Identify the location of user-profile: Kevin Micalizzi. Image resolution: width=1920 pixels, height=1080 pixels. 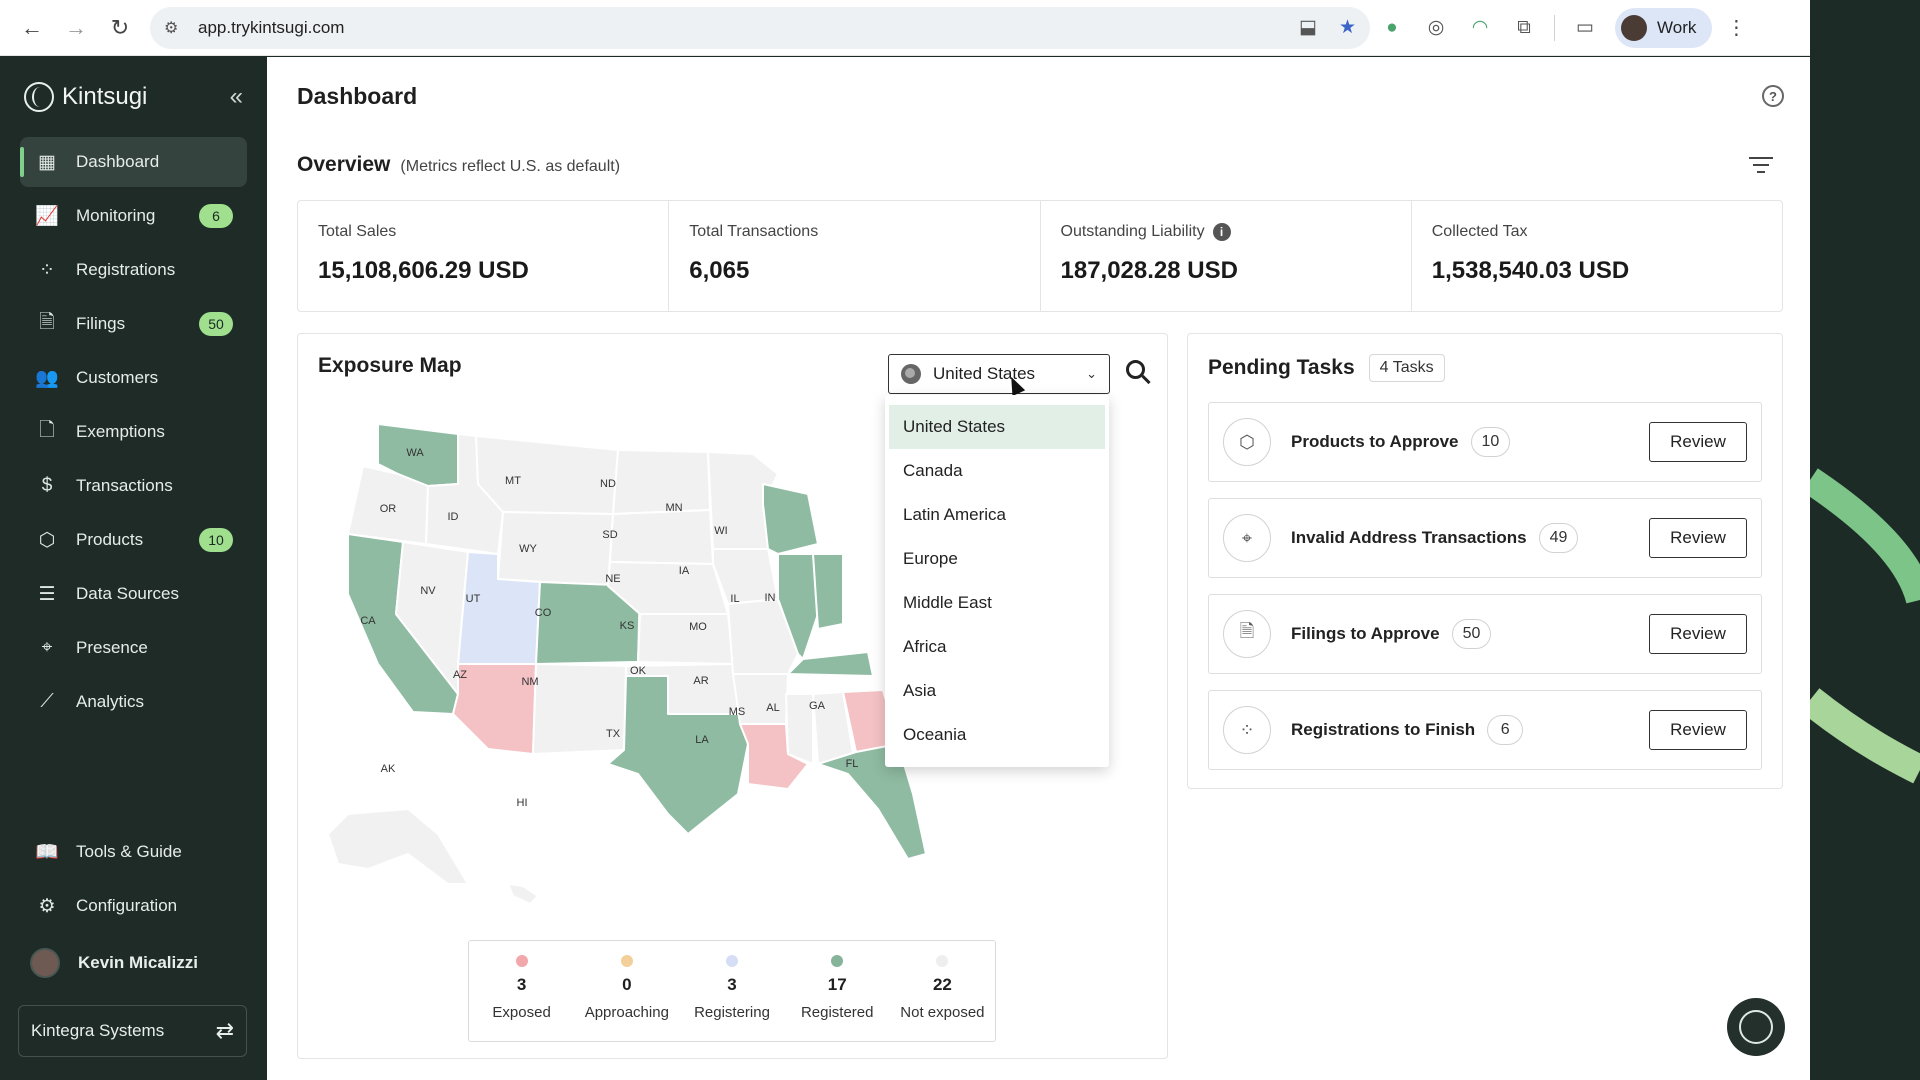
(133, 963).